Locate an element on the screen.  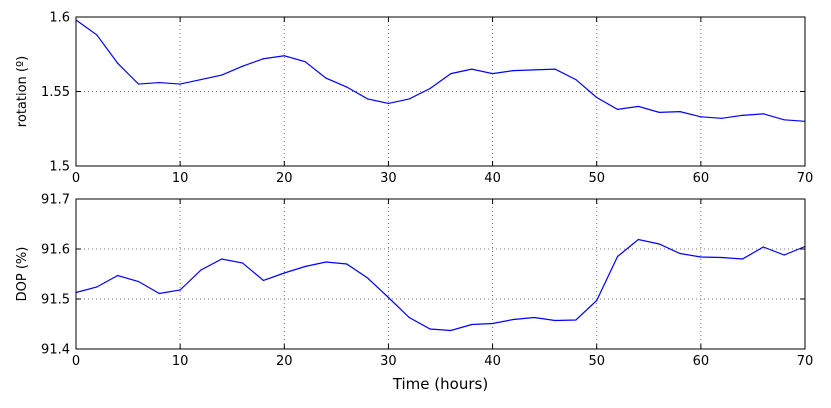
y-tick-label: 91.5 is located at coordinates (55, 300).